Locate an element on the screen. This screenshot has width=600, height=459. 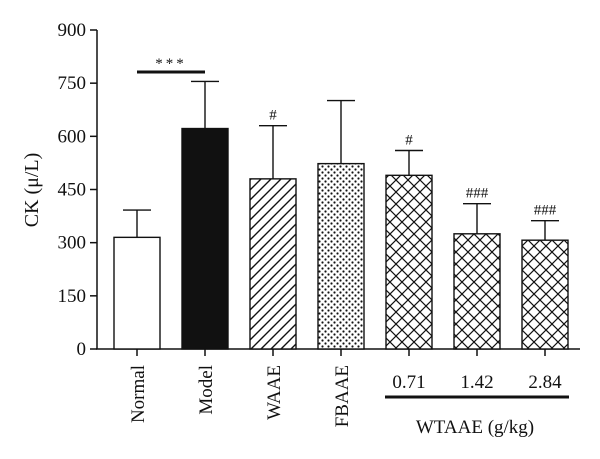
group-label: WTAAE (g/kg) is located at coordinates (475, 427).